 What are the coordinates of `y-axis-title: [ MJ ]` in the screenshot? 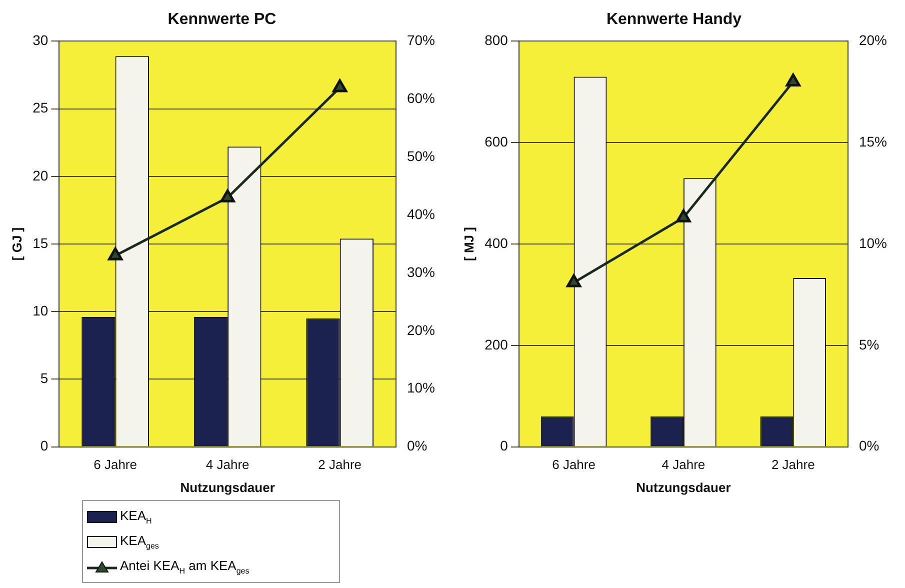 It's located at (468, 244).